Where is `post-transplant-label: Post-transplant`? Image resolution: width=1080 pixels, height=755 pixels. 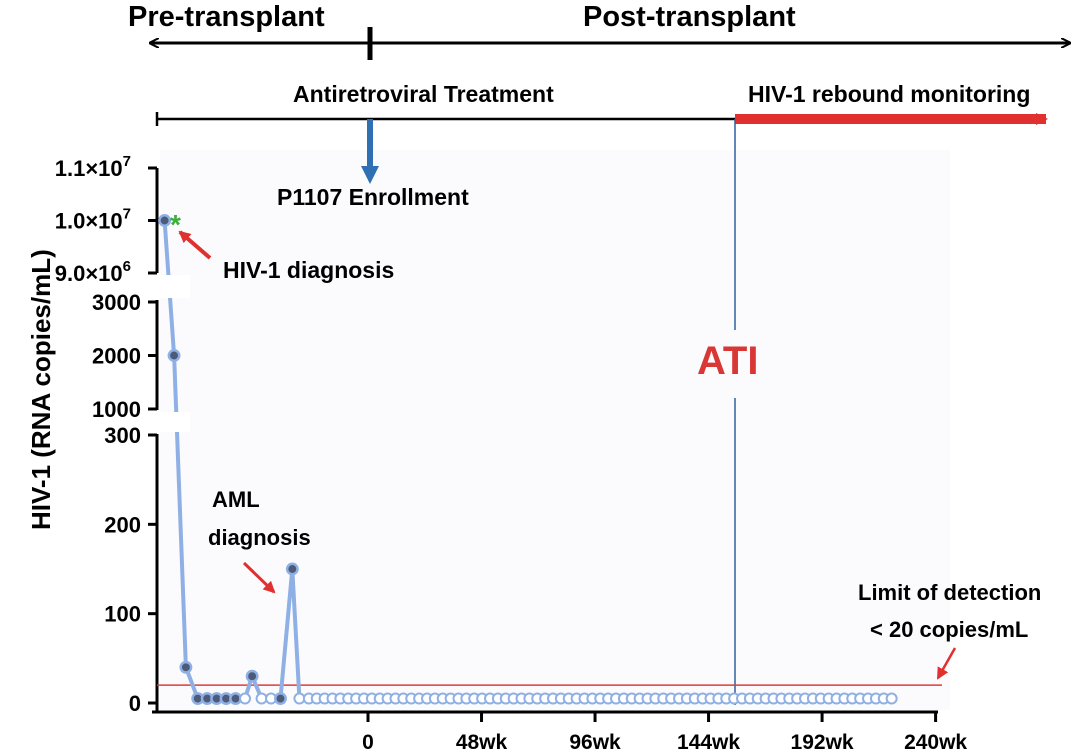
post-transplant-label: Post-transplant is located at coordinates (689, 17).